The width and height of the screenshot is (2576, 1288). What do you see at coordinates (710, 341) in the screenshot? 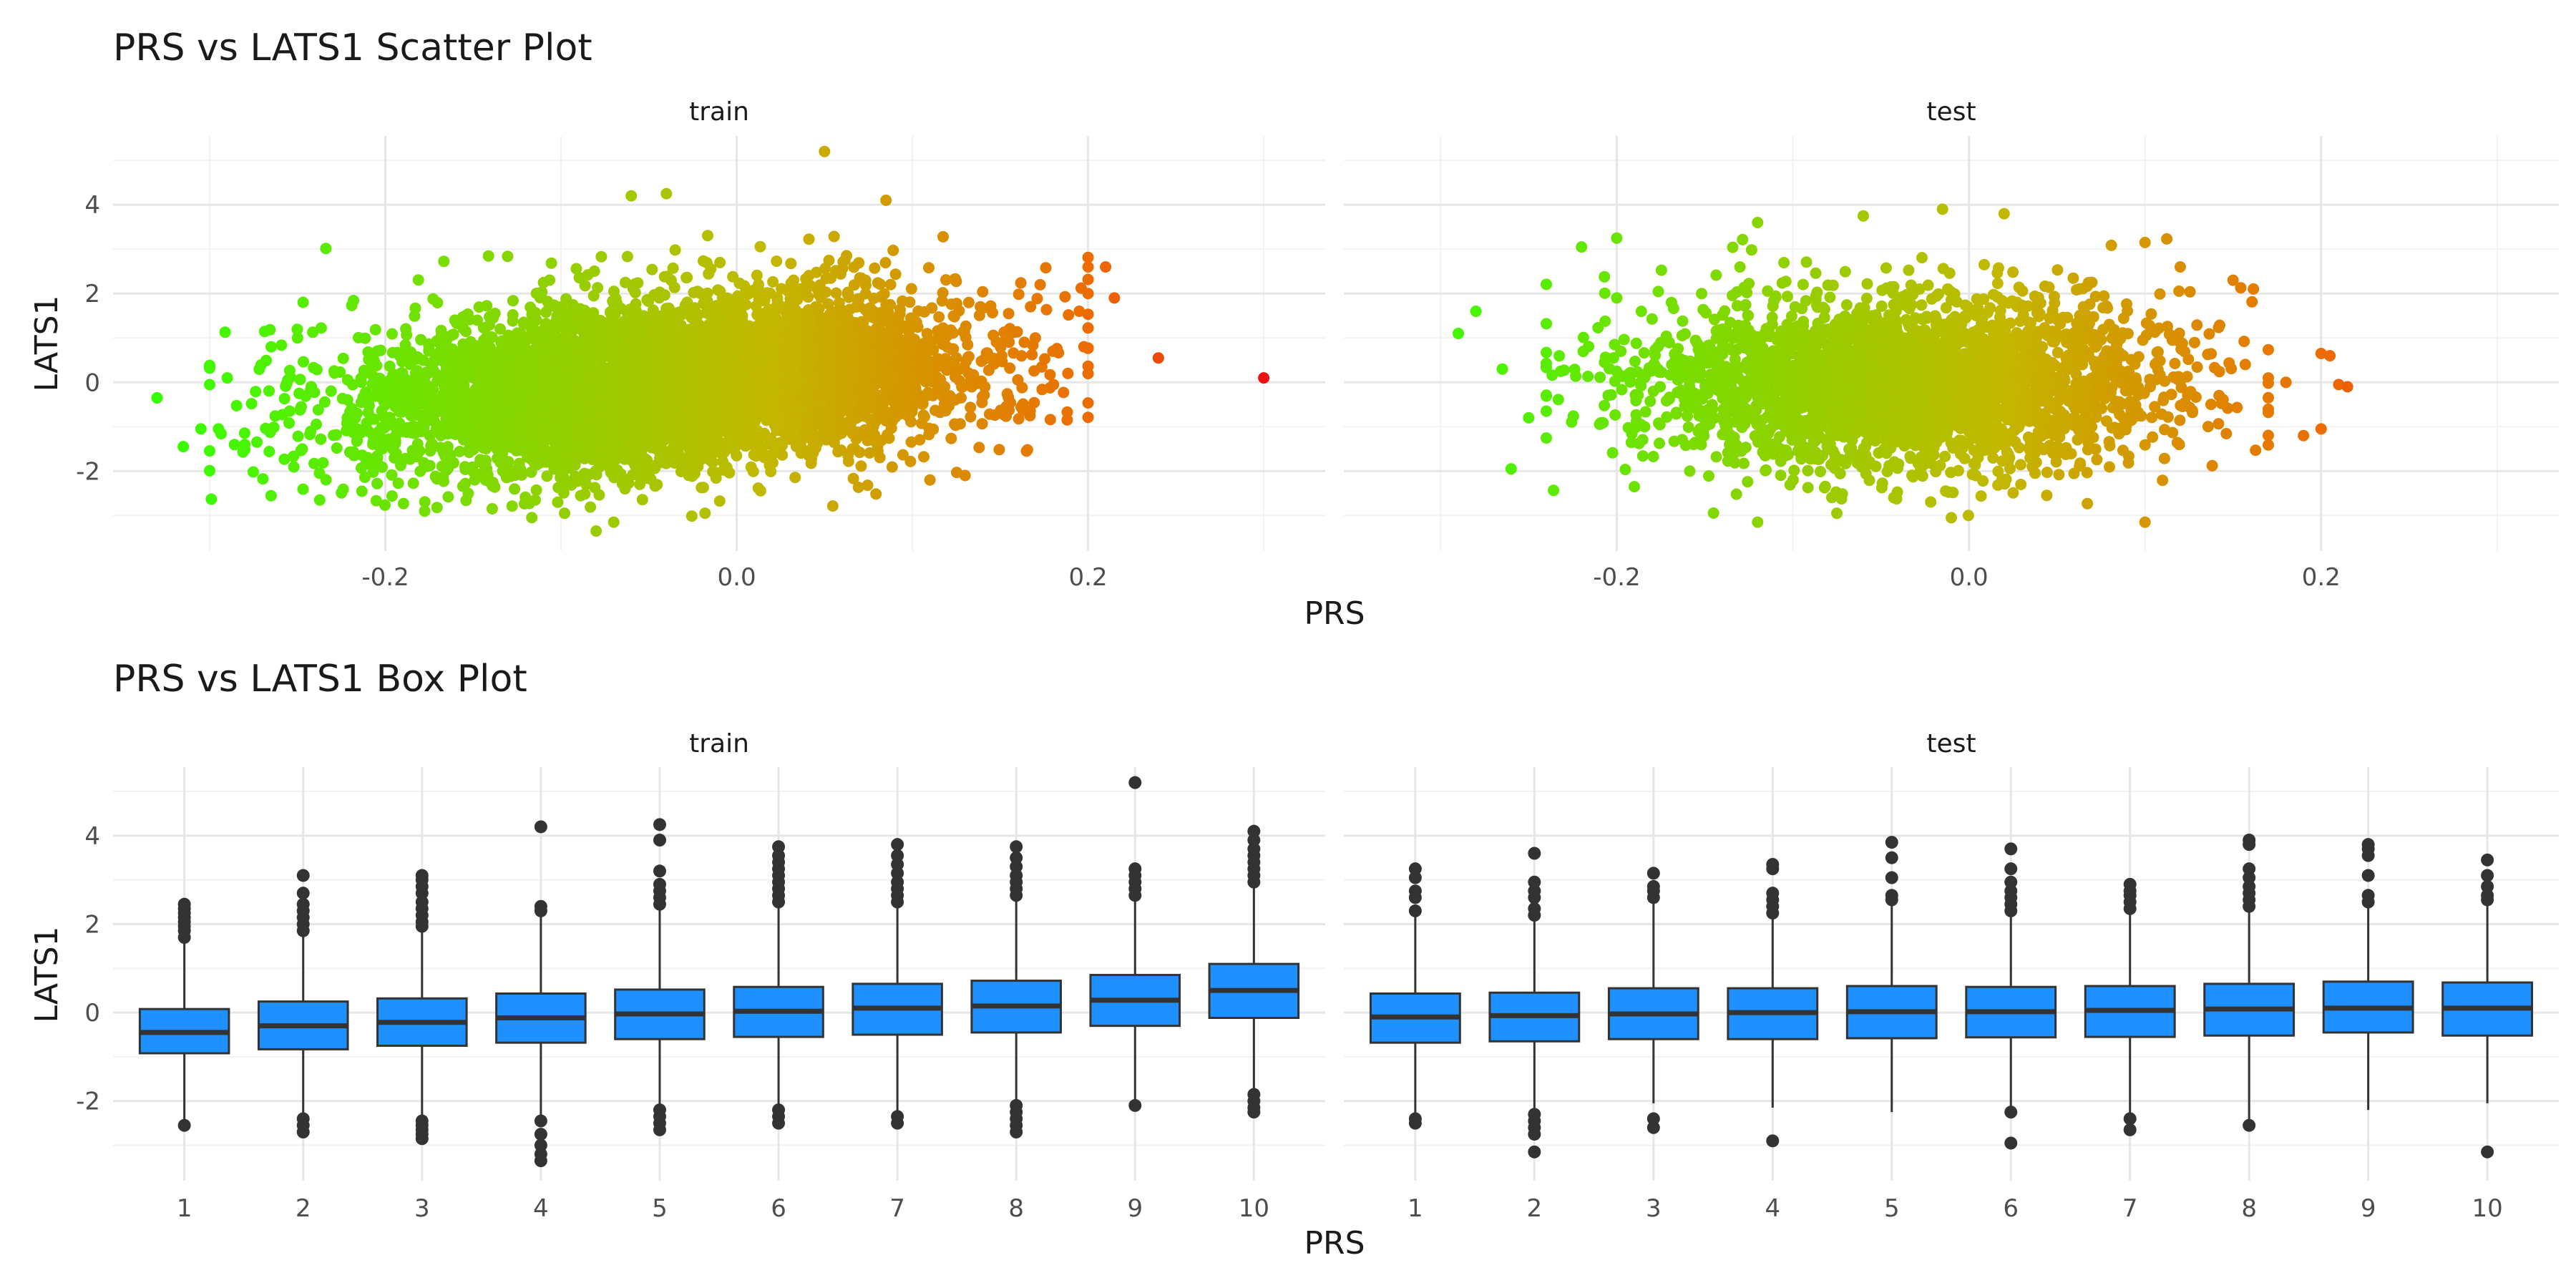
I see `scatter-train-points` at bounding box center [710, 341].